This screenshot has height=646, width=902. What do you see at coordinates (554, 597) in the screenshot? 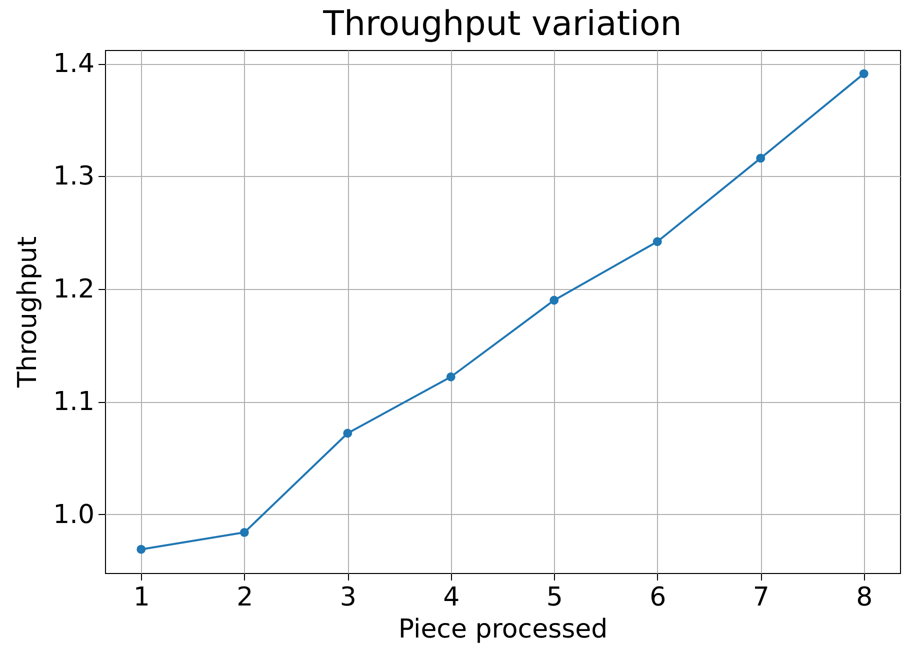
I see `x-tick-label: 5` at bounding box center [554, 597].